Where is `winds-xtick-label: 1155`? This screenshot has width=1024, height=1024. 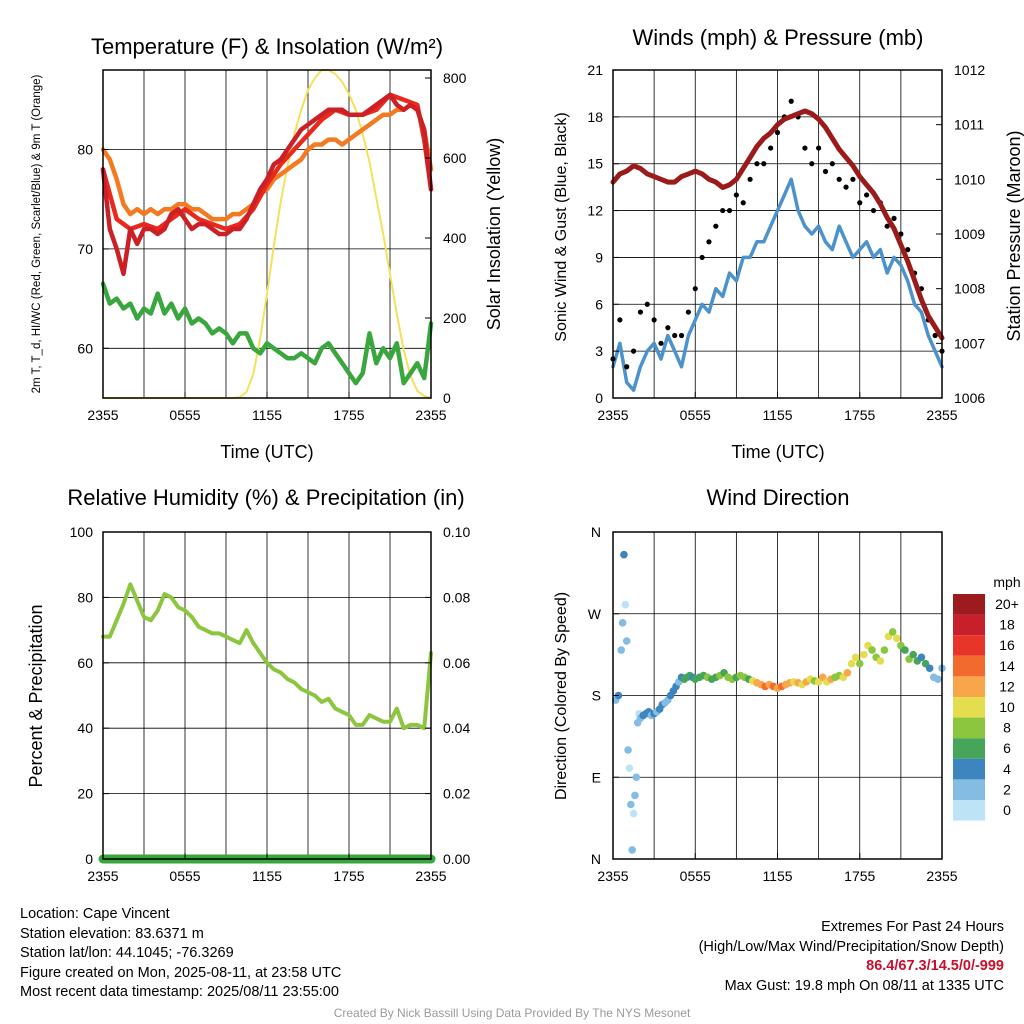 winds-xtick-label: 1155 is located at coordinates (777, 415).